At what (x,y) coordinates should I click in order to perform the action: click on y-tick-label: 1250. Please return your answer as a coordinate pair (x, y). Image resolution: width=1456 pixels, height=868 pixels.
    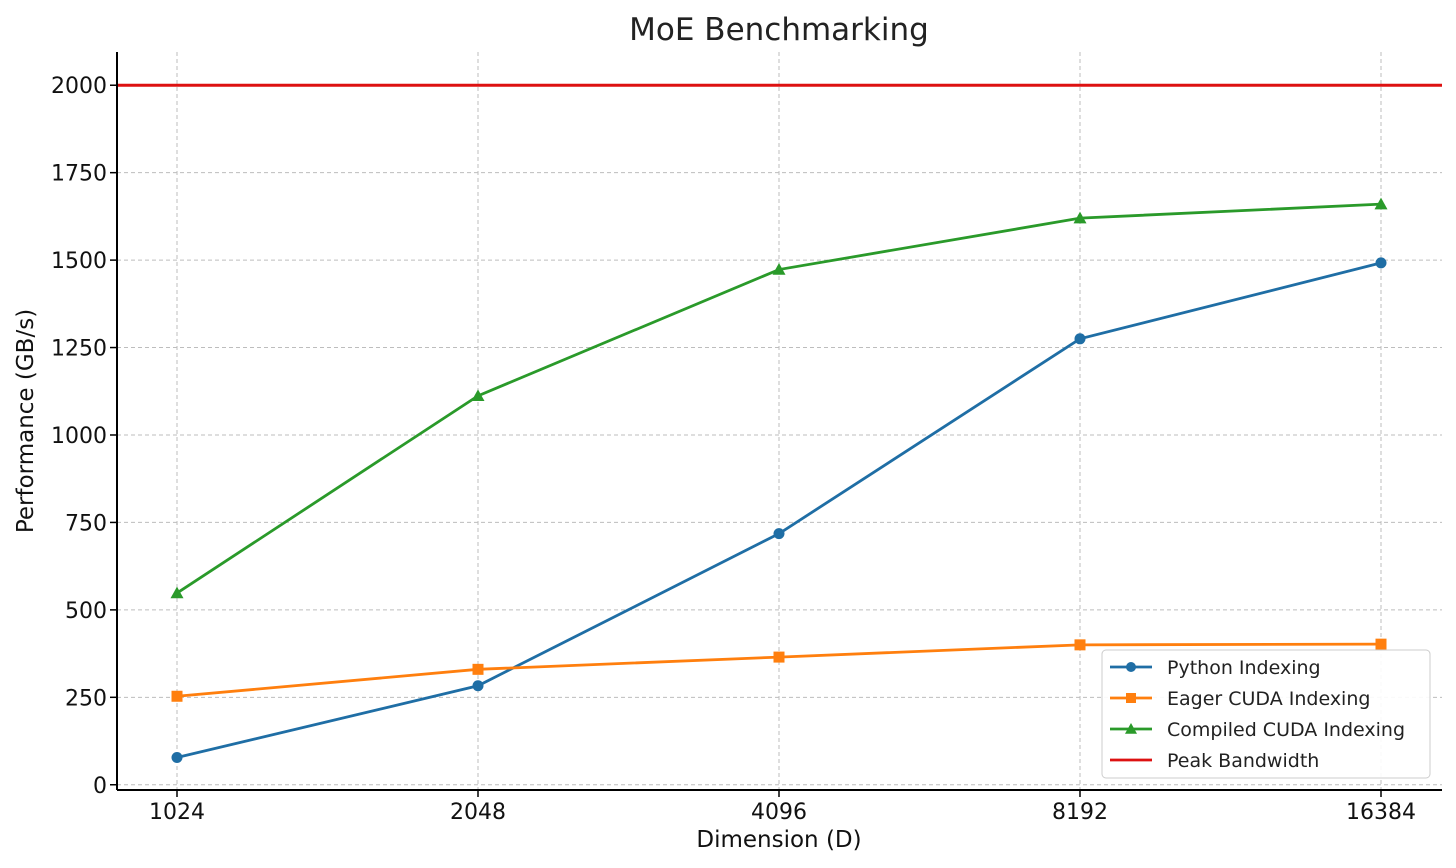
    Looking at the image, I should click on (79, 349).